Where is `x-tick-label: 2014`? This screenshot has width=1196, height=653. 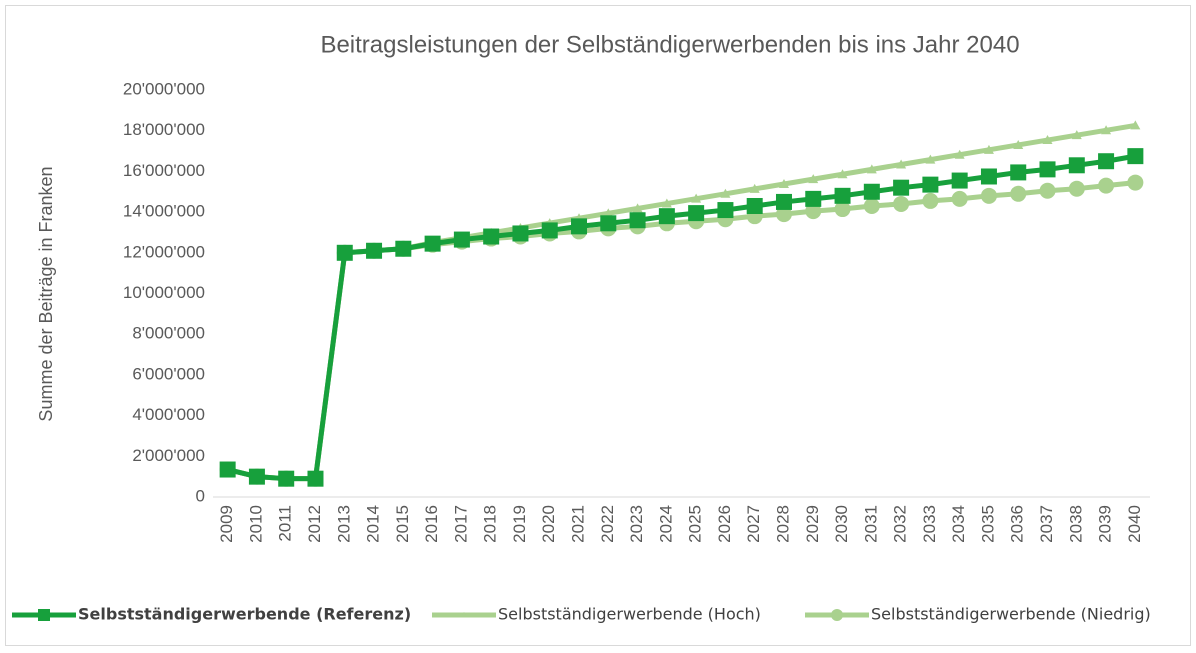 x-tick-label: 2014 is located at coordinates (373, 524).